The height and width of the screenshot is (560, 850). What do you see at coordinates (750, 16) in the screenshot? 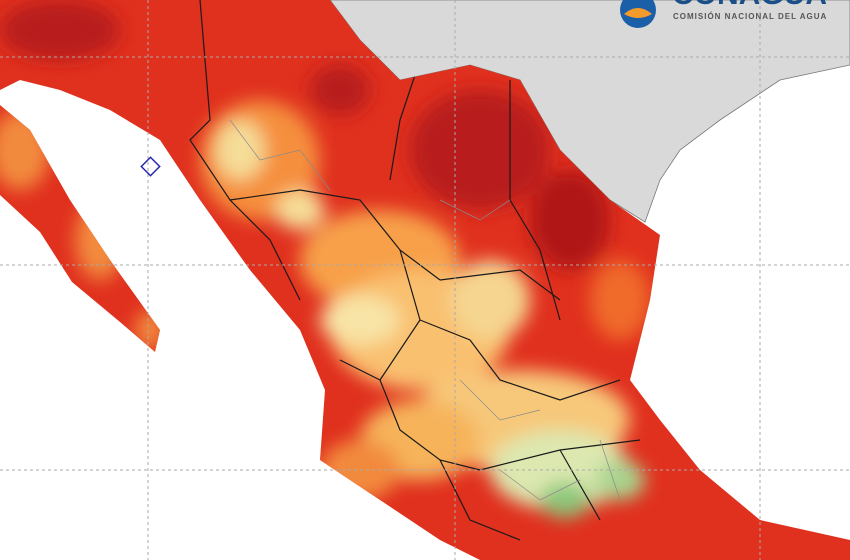
I see `logo-subtitle: COMISIÓN NACIONAL DEL AGUA` at bounding box center [750, 16].